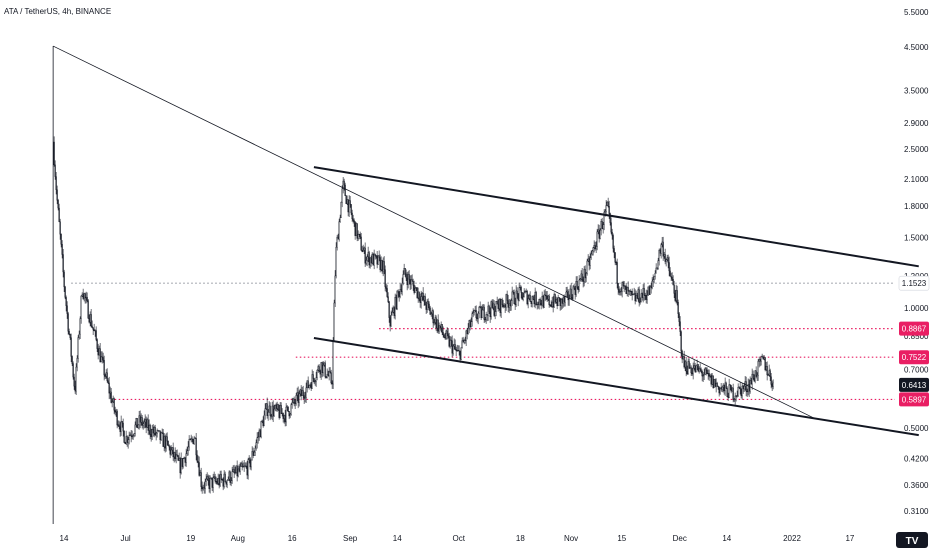 This screenshot has height=550, width=932. Describe the element at coordinates (58, 11) in the screenshot. I see `chart-title: ATA / TetherUS, 4h, BINANCE` at that location.